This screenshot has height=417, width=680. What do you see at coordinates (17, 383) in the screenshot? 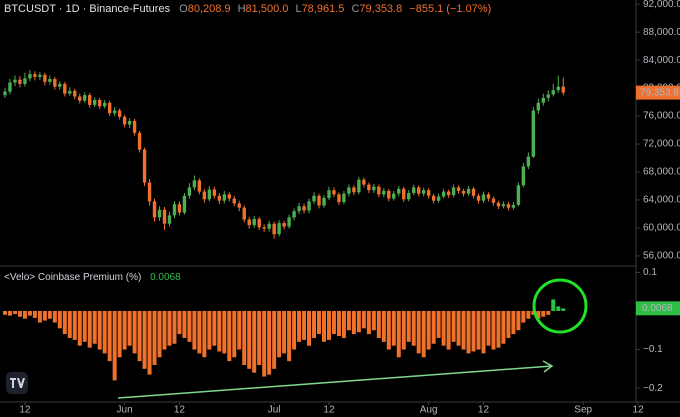
I see `logo-badge` at bounding box center [17, 383].